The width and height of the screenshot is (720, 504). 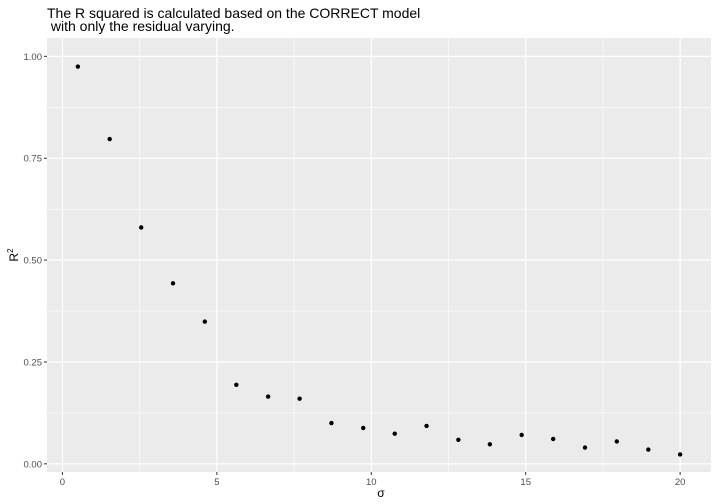 I want to click on chart-title-line-2: with only the residual varying., so click(x=141, y=26).